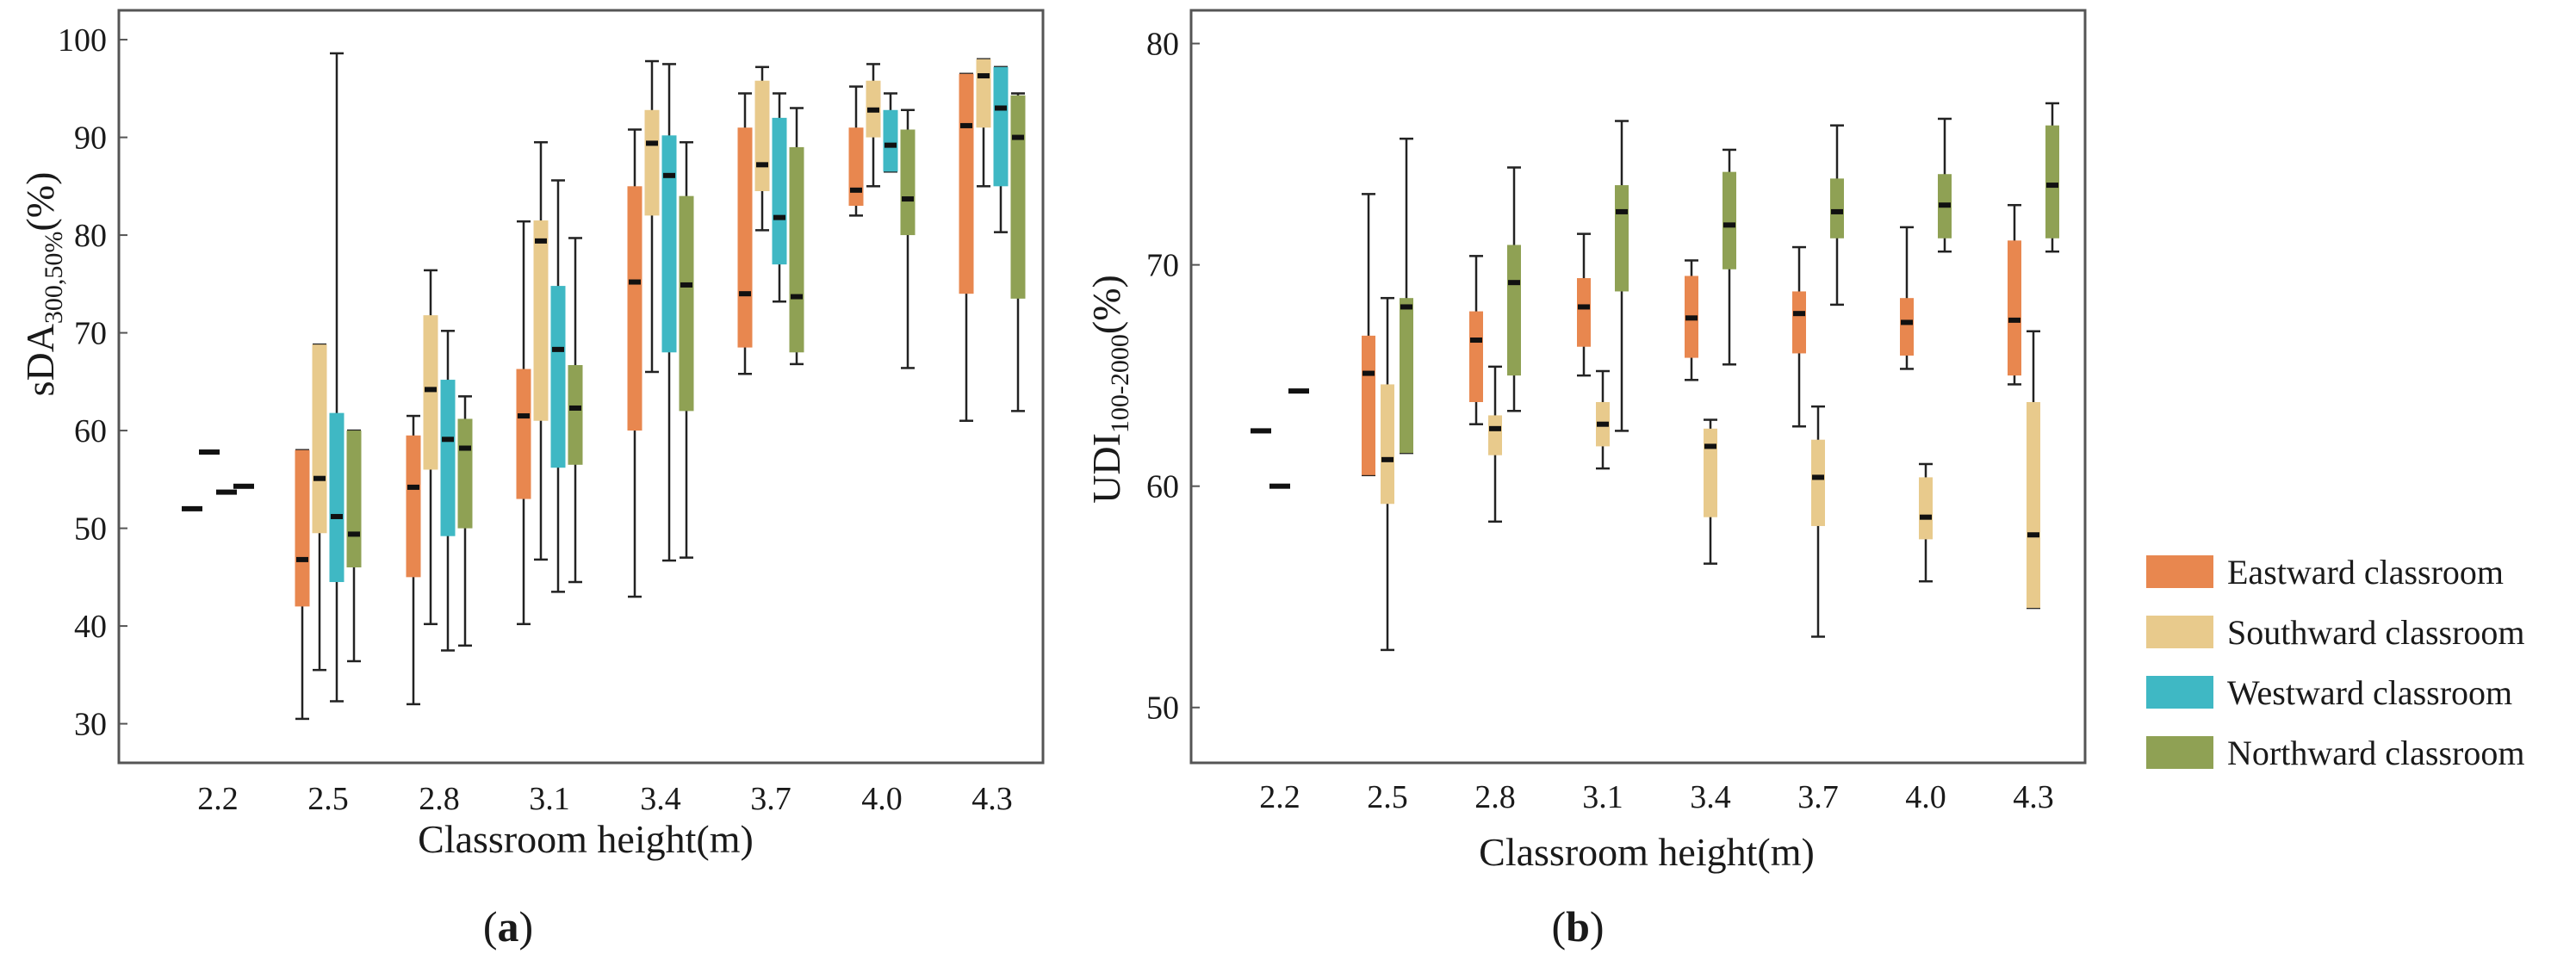  I want to click on panel-a-y-ticks: 30 40 50 60 70 80 90 100, so click(92, 382).